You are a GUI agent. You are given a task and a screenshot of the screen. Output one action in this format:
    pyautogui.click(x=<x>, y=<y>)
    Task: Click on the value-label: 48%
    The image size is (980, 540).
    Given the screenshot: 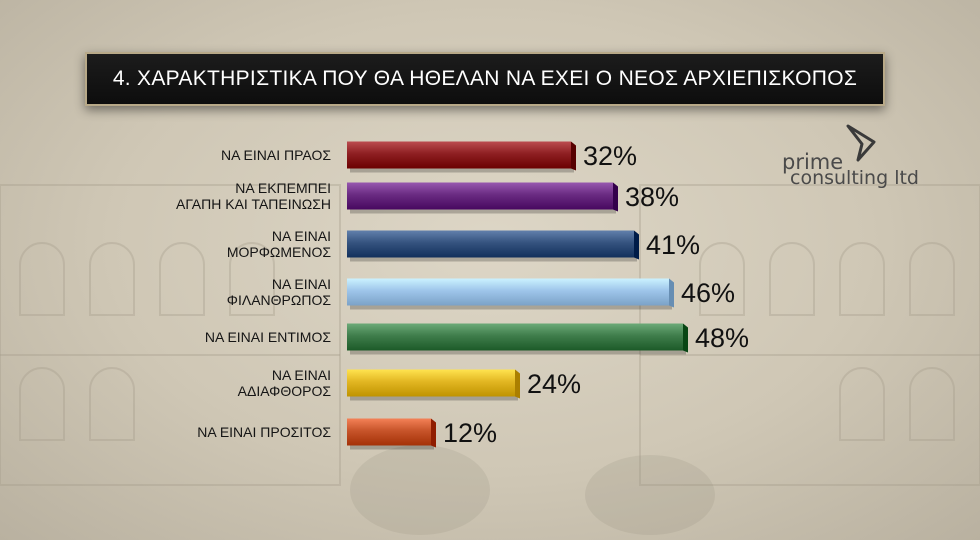 What is the action you would take?
    pyautogui.click(x=722, y=338)
    